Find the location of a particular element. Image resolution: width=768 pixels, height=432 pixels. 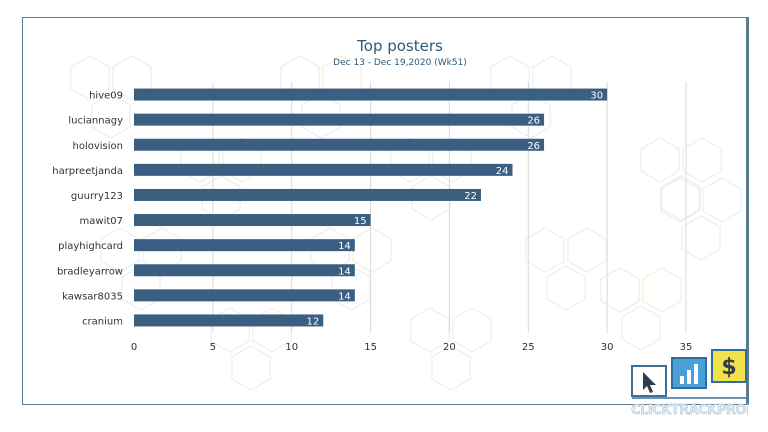

x-tick-label: 15 is located at coordinates (370, 347).